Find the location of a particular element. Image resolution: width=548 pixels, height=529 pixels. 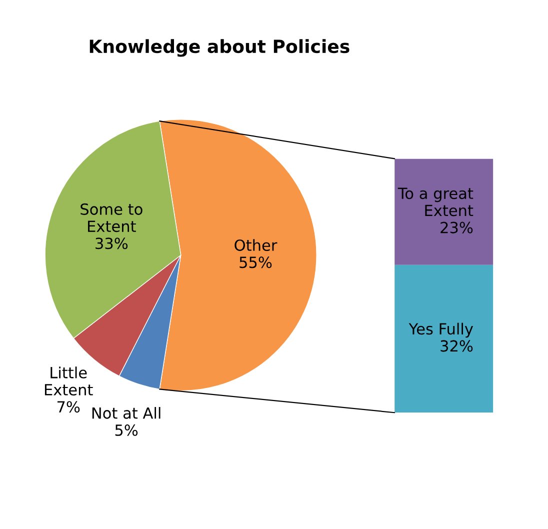

data-label: 32% is located at coordinates (456, 346).